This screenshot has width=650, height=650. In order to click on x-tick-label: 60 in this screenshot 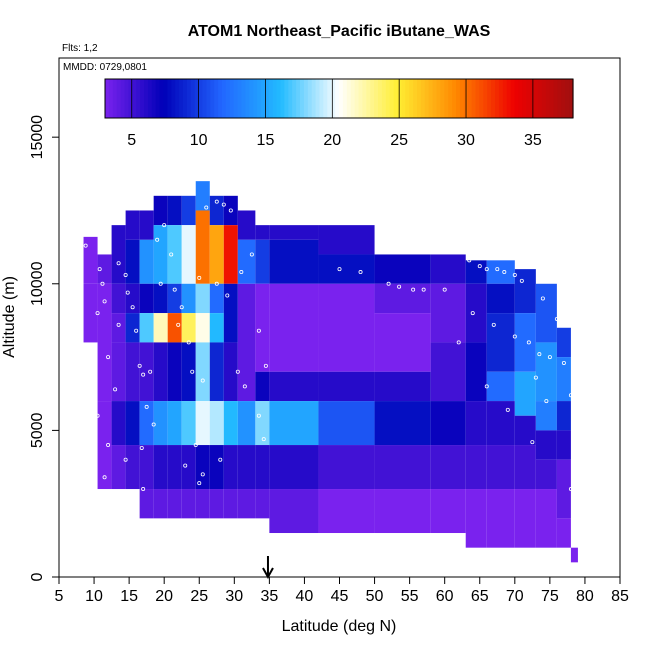, I will do `click(445, 596)`.